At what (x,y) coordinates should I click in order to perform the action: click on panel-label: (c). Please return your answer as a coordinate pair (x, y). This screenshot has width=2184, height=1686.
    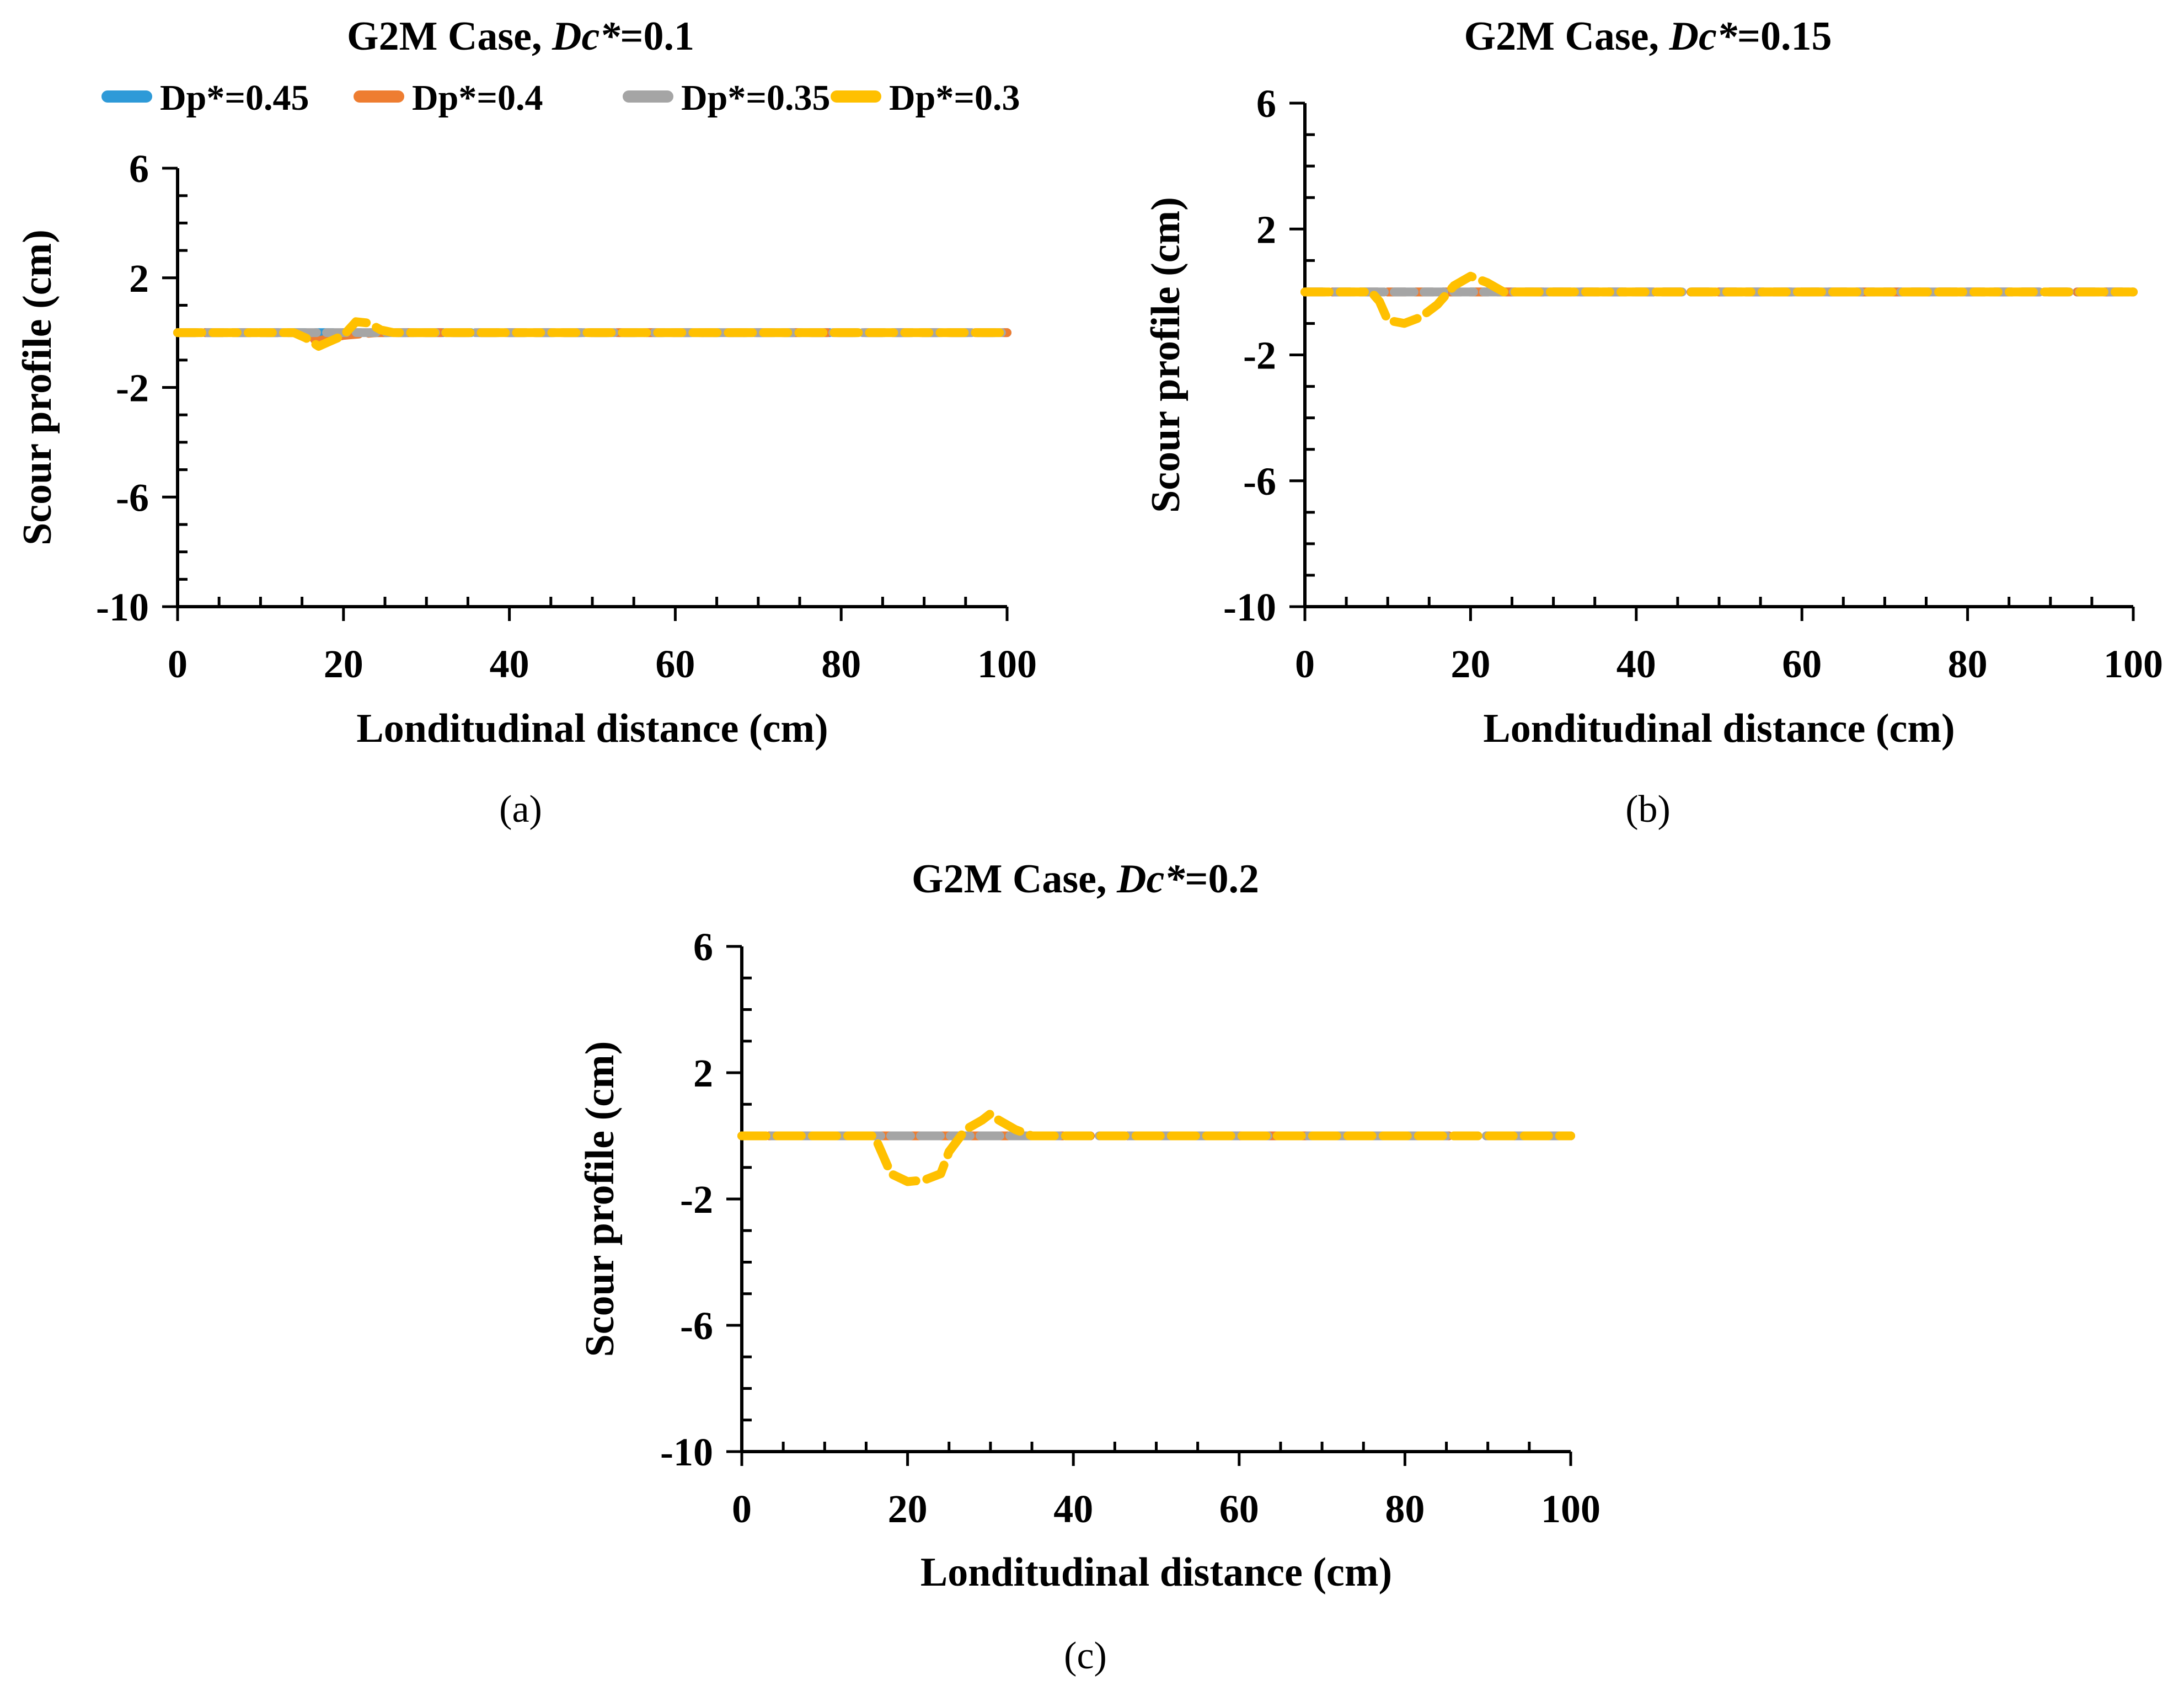
    Looking at the image, I should click on (1085, 1656).